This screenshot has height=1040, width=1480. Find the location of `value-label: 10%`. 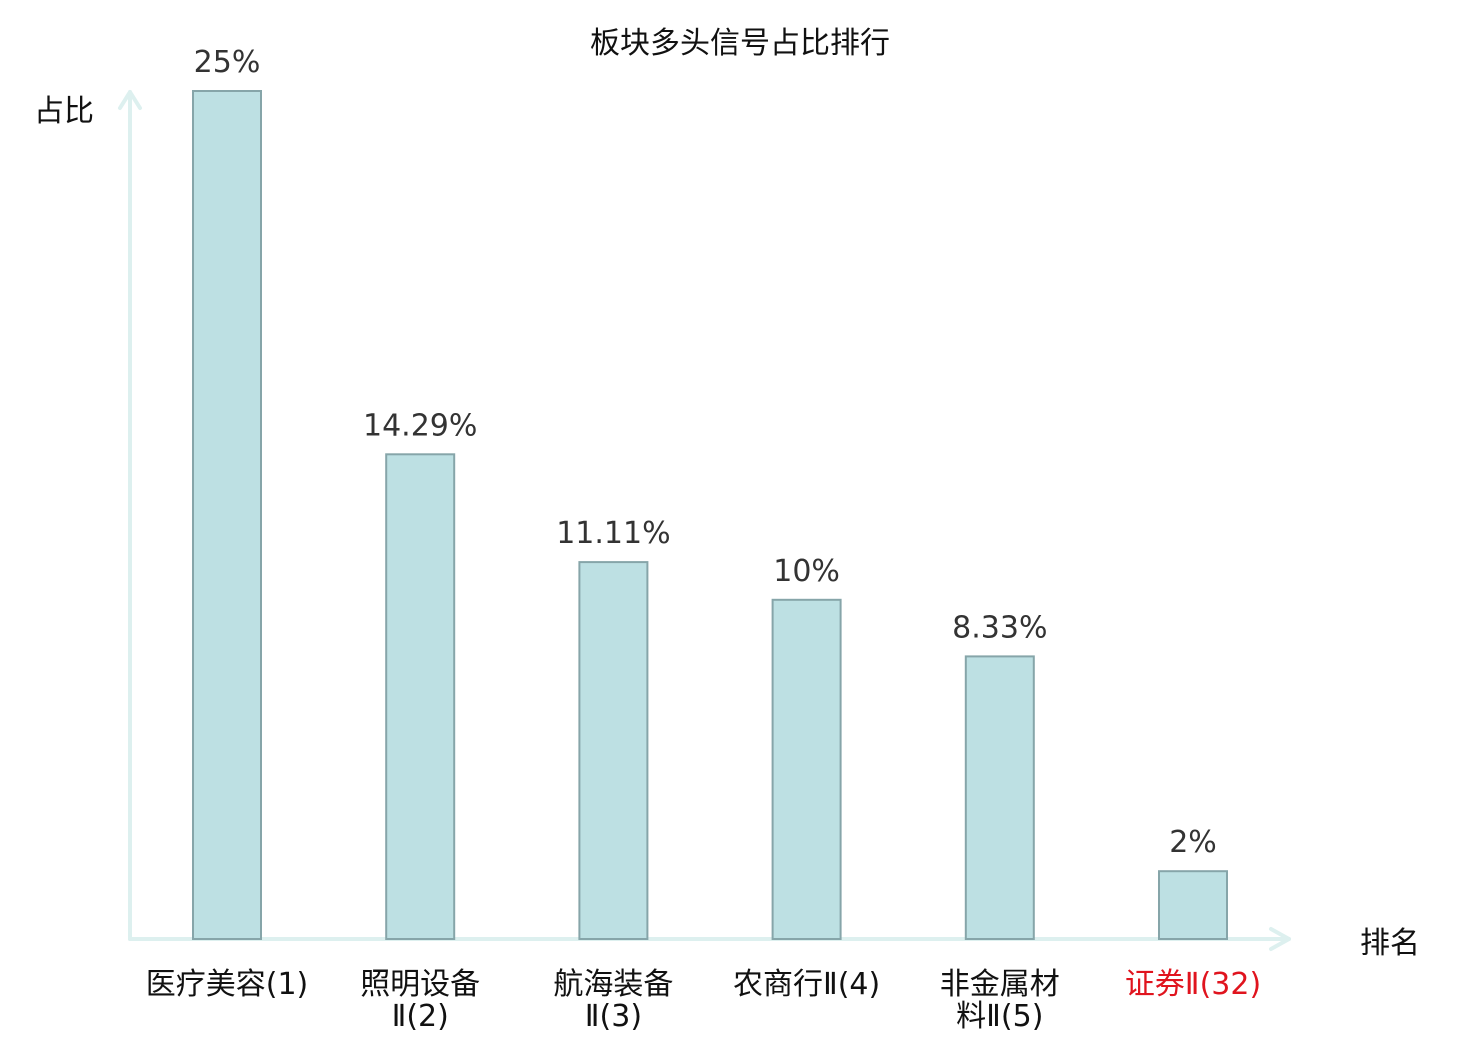

value-label: 10% is located at coordinates (806, 571).